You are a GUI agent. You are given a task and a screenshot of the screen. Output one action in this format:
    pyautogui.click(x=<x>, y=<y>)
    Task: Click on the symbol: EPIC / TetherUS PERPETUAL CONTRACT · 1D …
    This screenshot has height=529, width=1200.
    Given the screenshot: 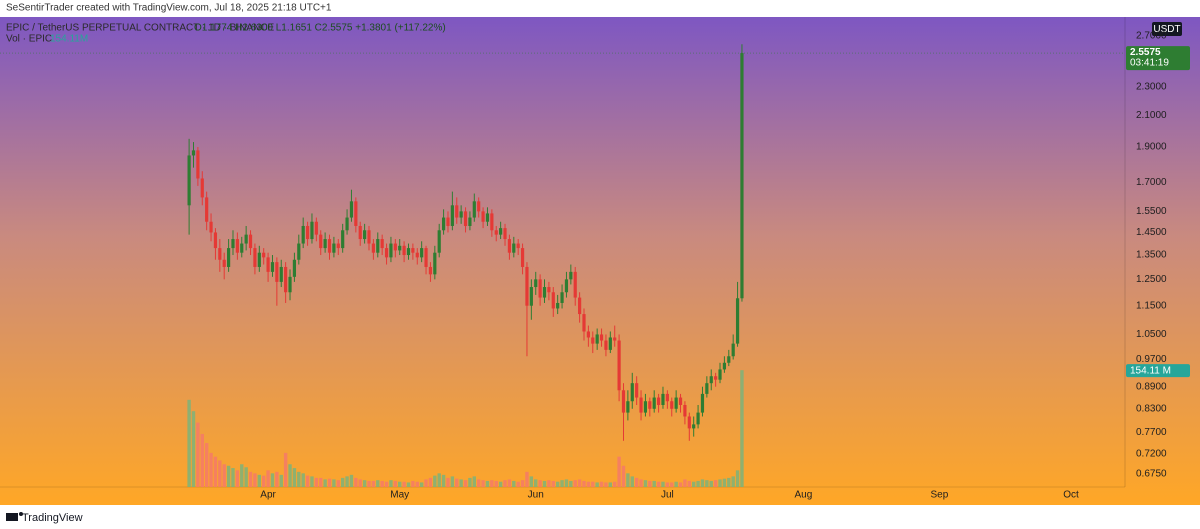 What is the action you would take?
    pyautogui.click(x=140, y=28)
    